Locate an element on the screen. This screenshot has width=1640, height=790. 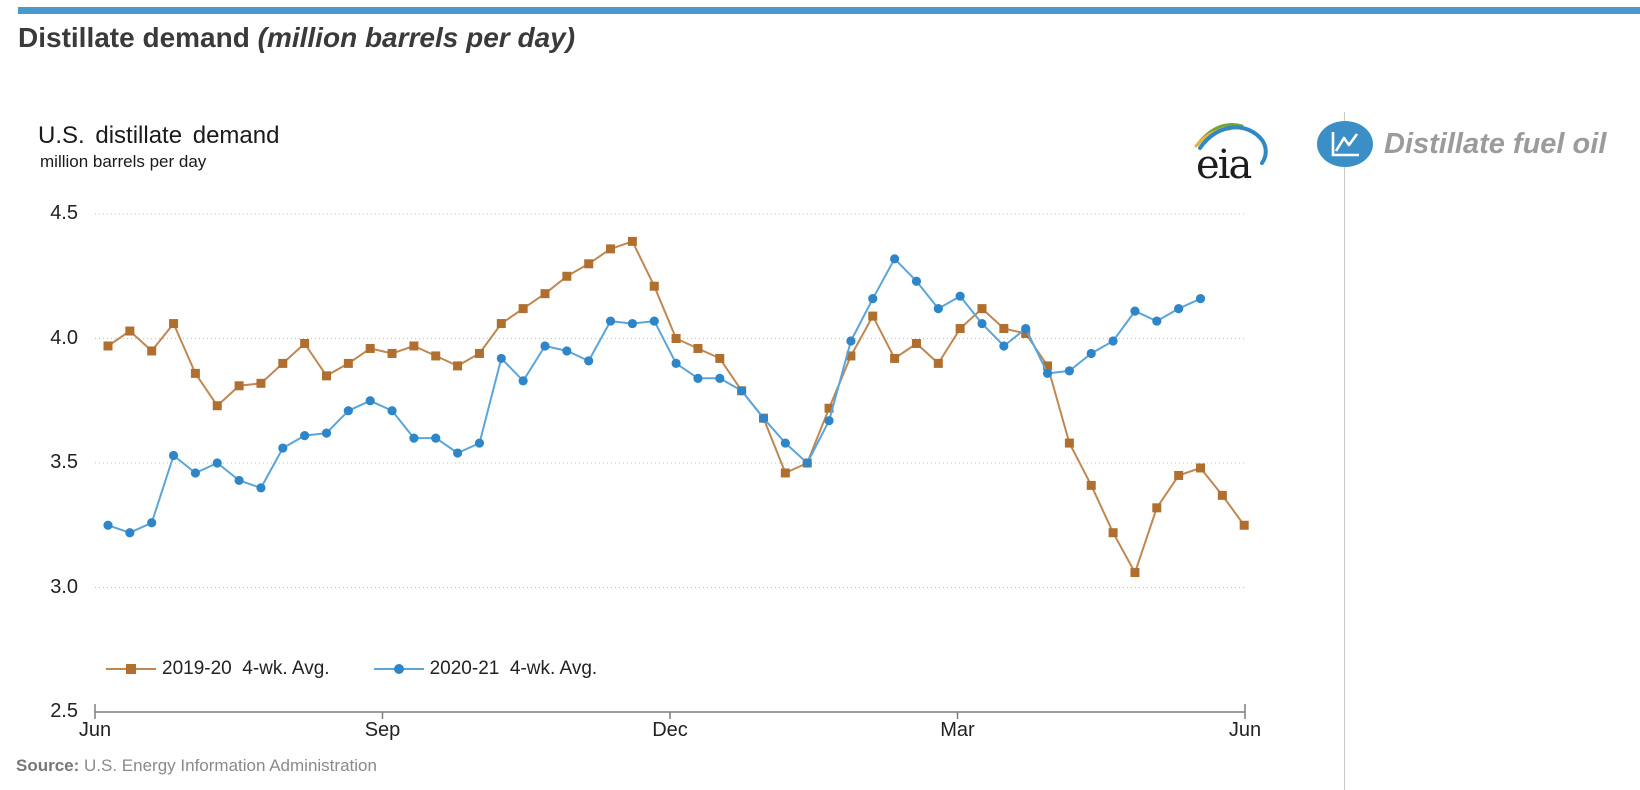
y-tick-label: 2.5 is located at coordinates (64, 711).